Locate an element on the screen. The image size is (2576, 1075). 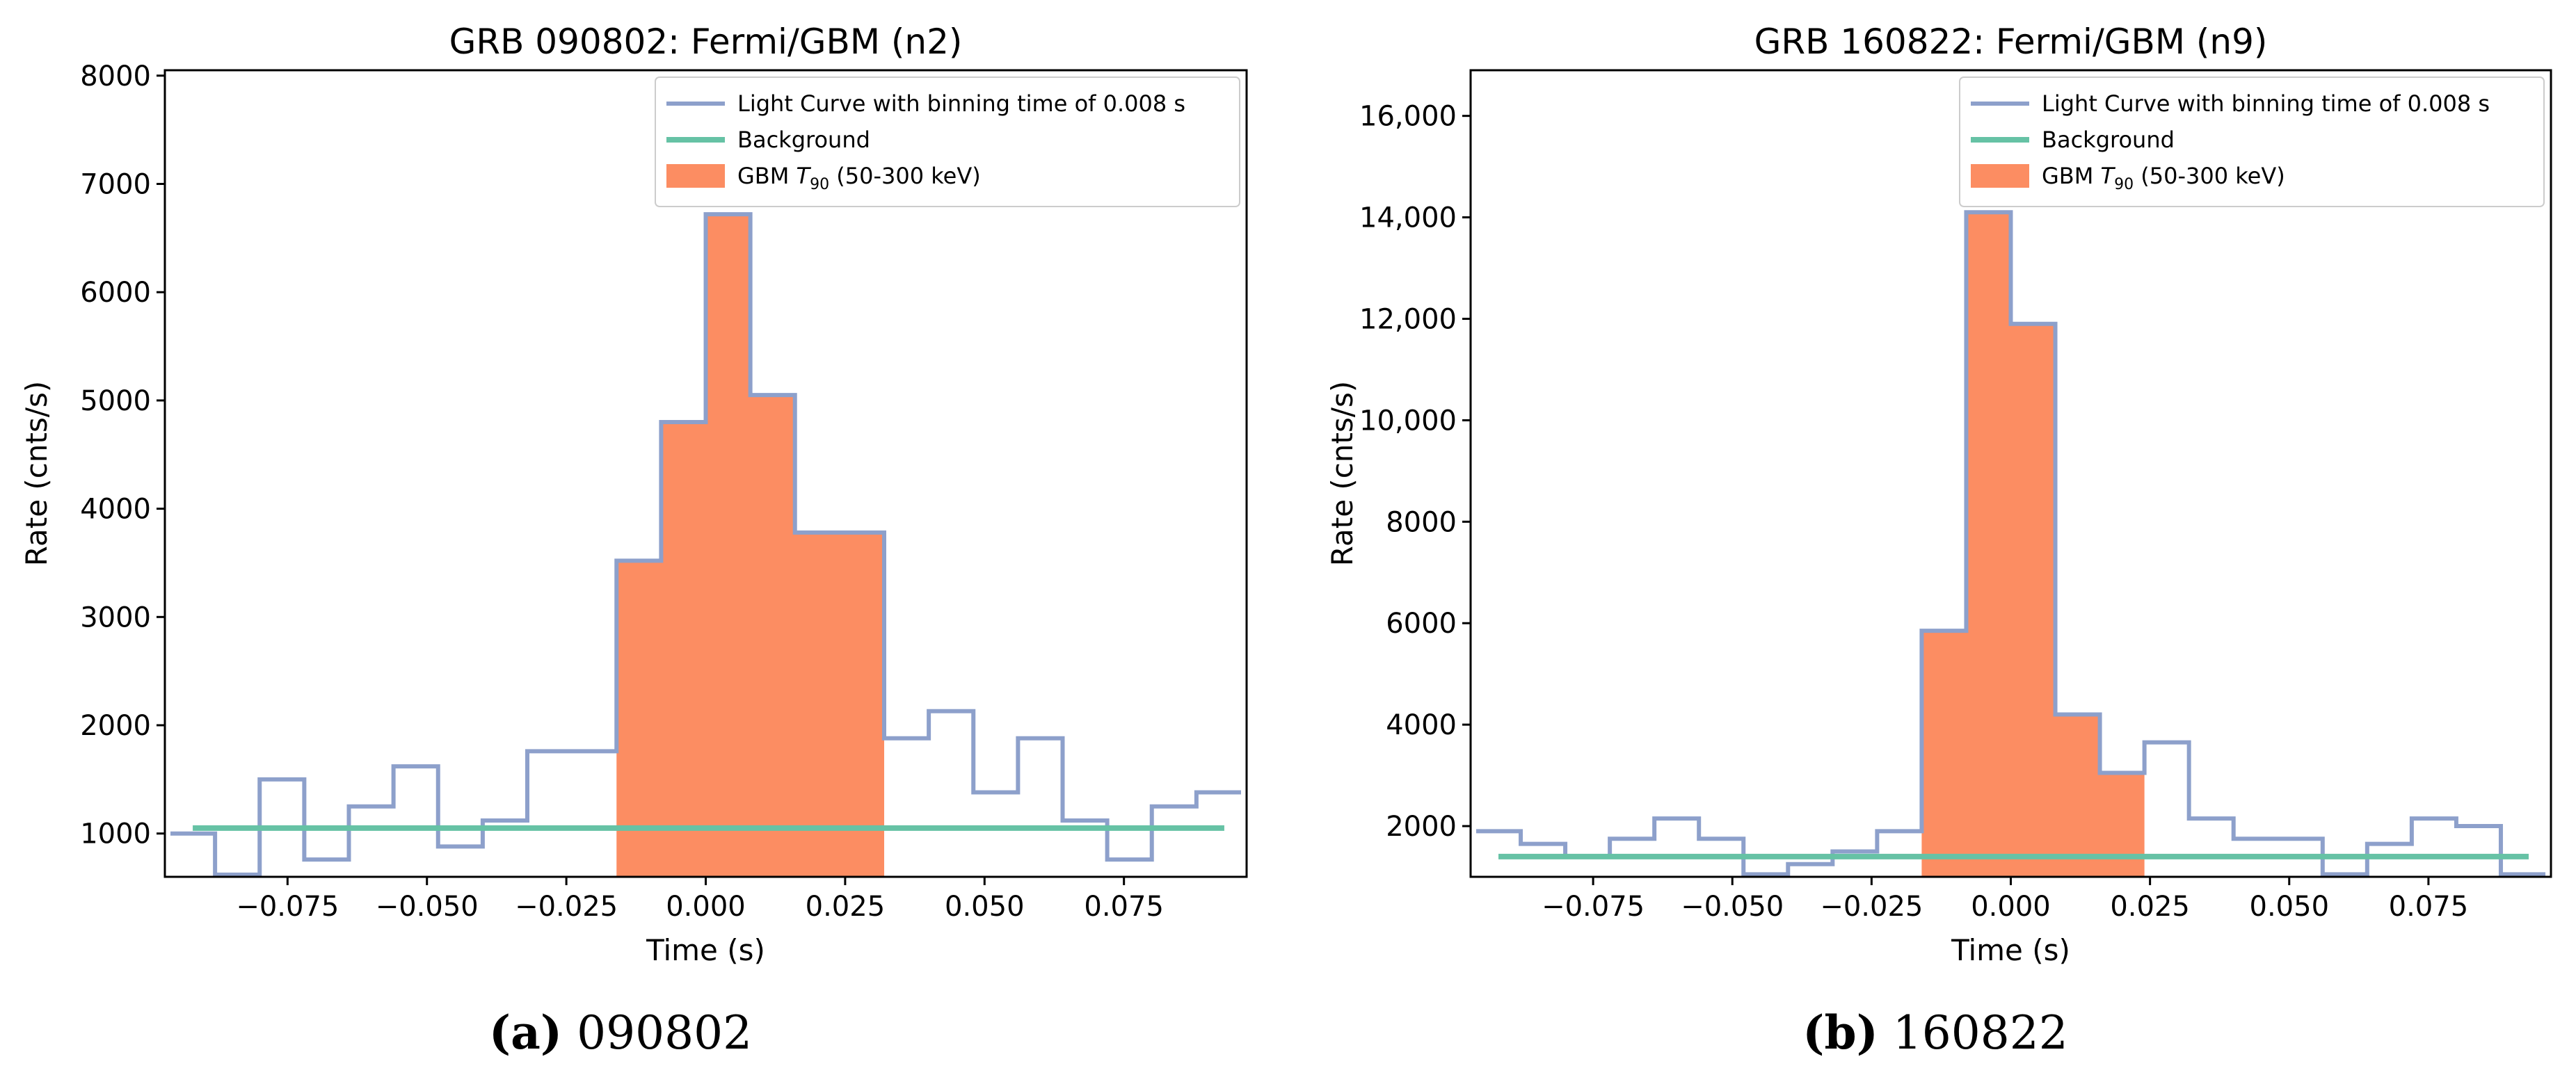
caption-label: (b) is located at coordinates (1840, 1033).